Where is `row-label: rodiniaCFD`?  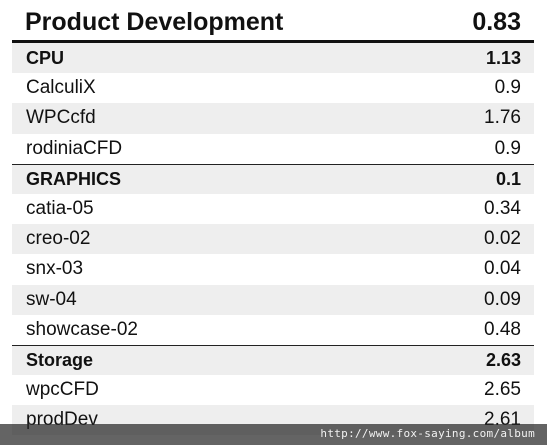
row-label: rodiniaCFD is located at coordinates (74, 148).